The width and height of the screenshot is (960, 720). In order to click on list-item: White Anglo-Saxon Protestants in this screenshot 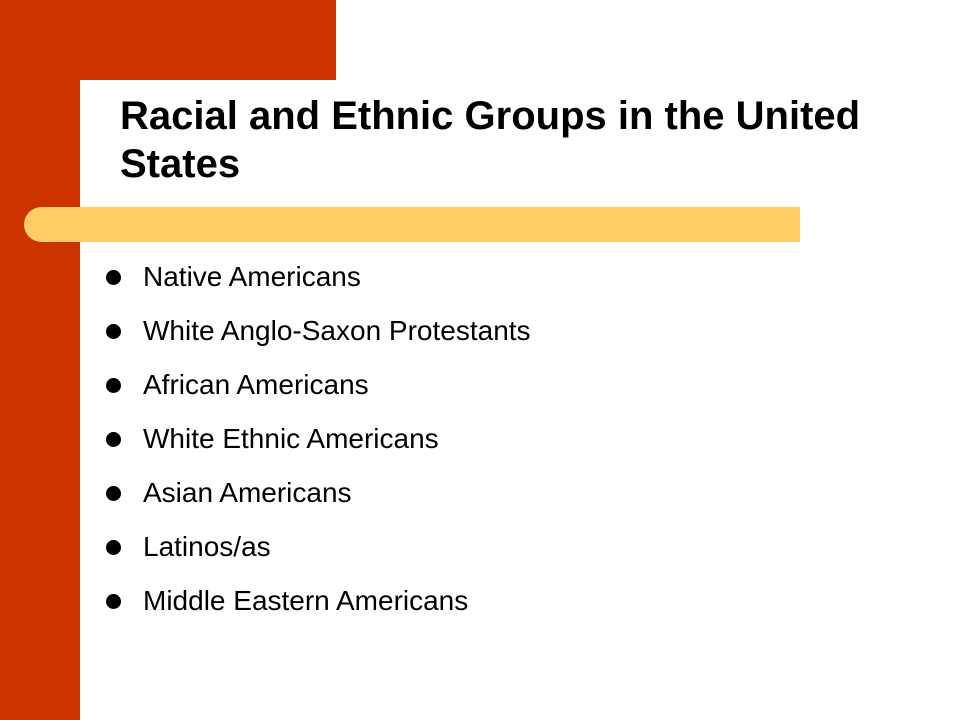, I will do `click(318, 338)`.